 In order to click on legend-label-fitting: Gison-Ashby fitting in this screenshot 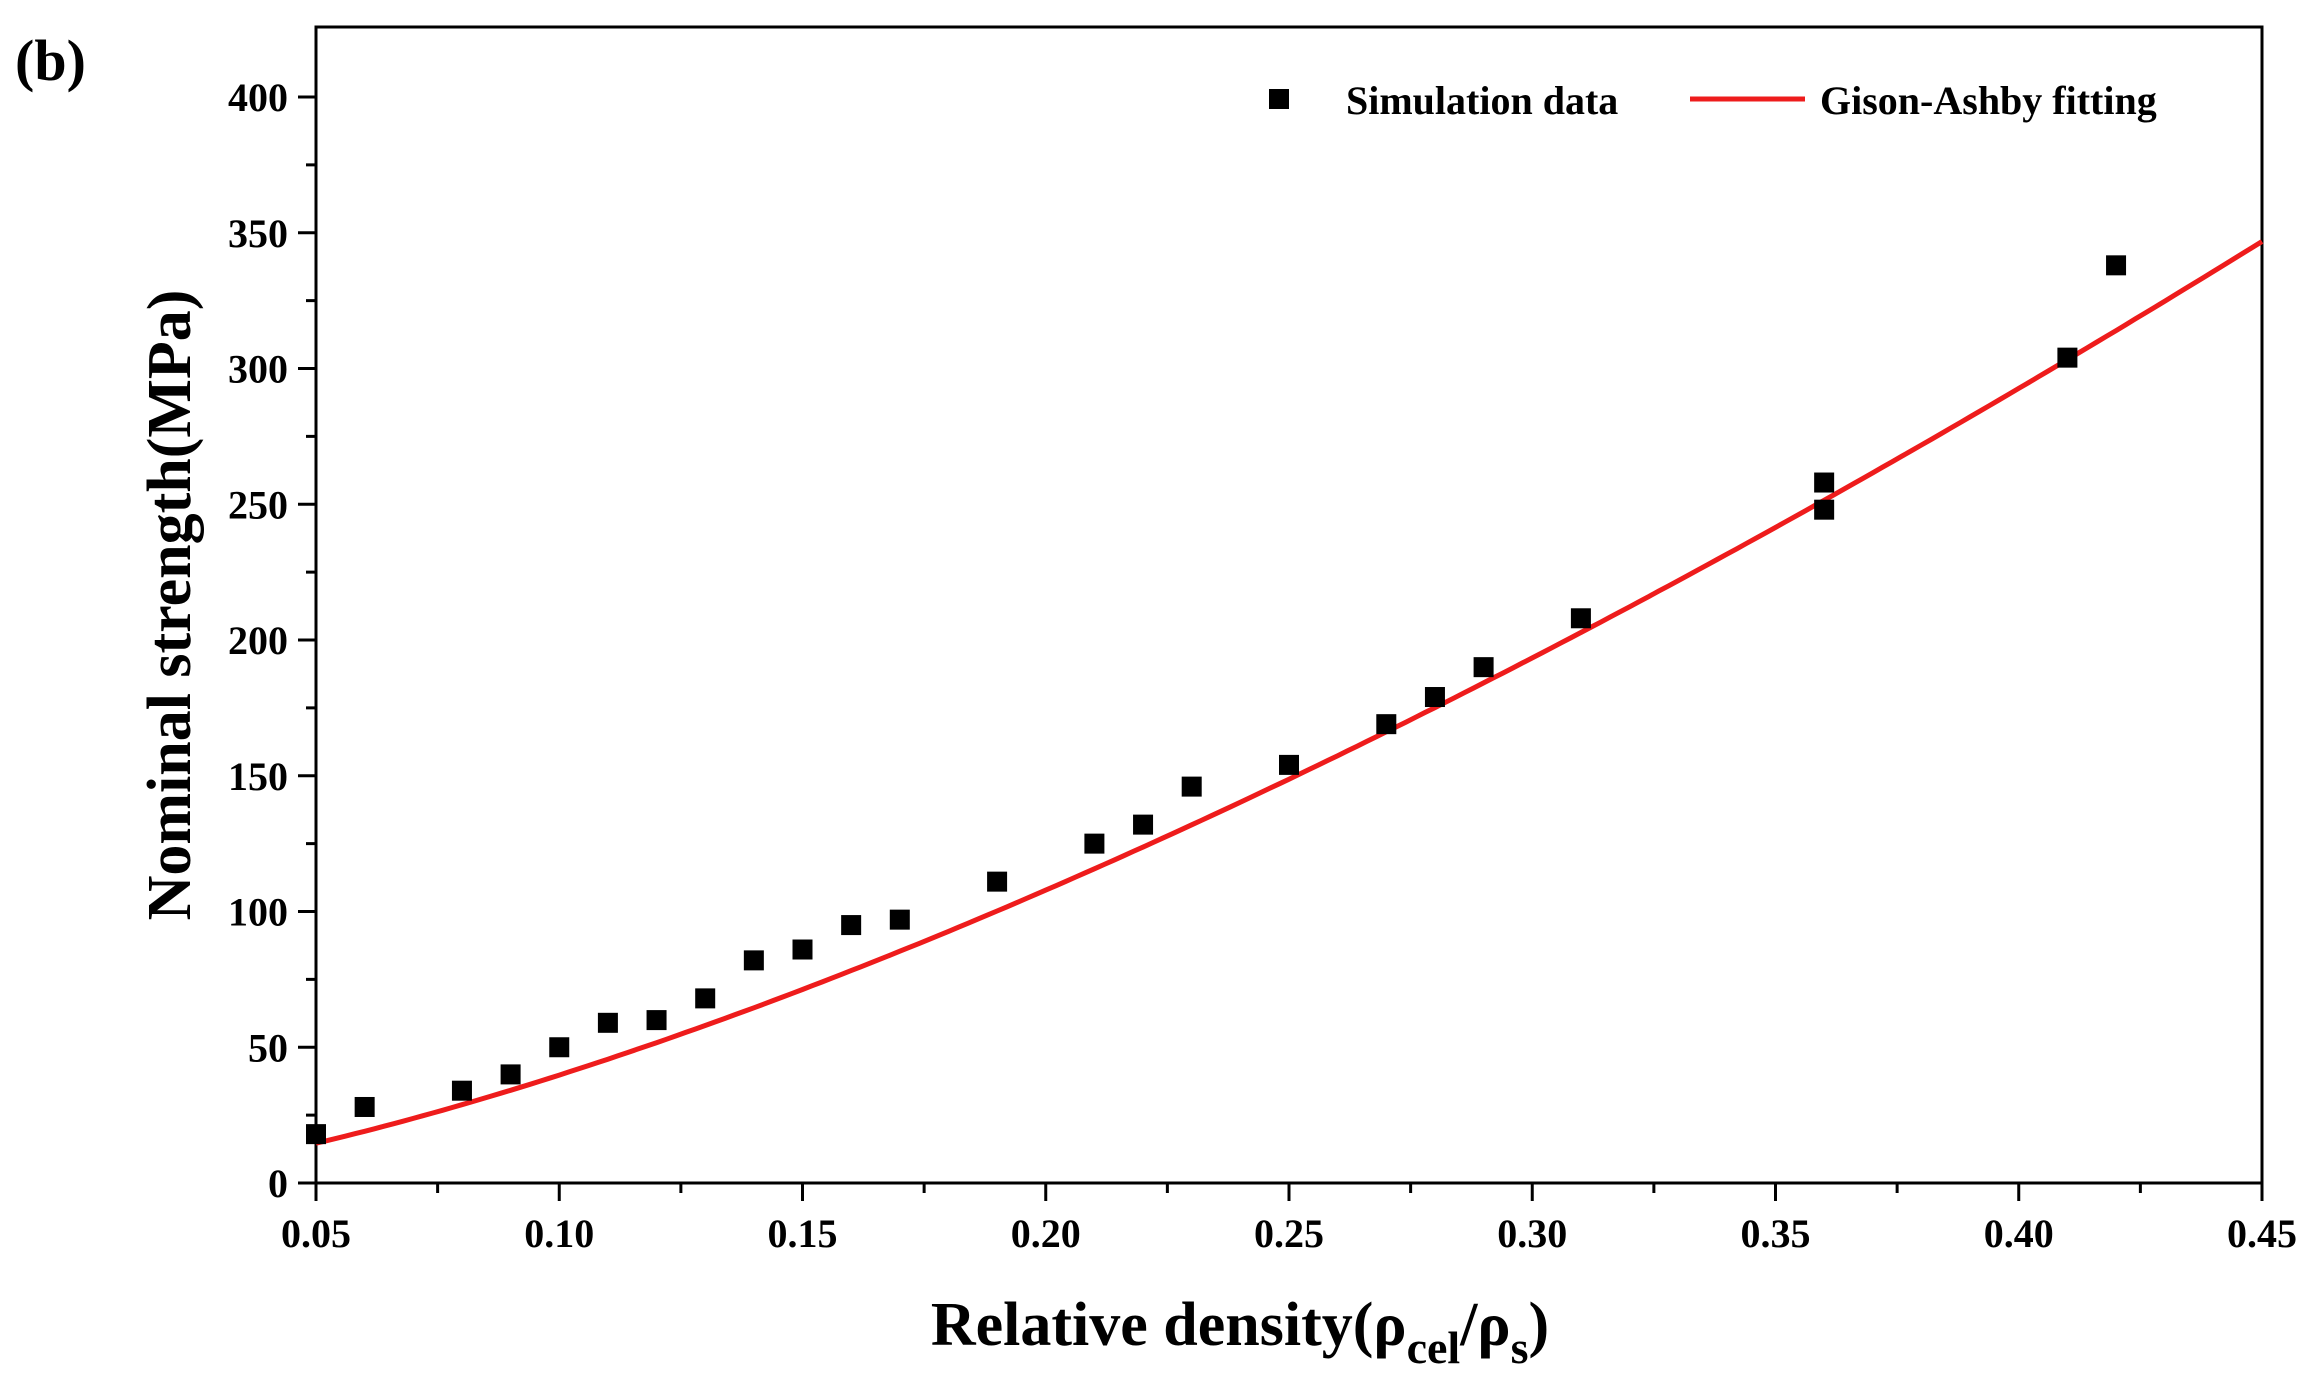, I will do `click(1988, 100)`.